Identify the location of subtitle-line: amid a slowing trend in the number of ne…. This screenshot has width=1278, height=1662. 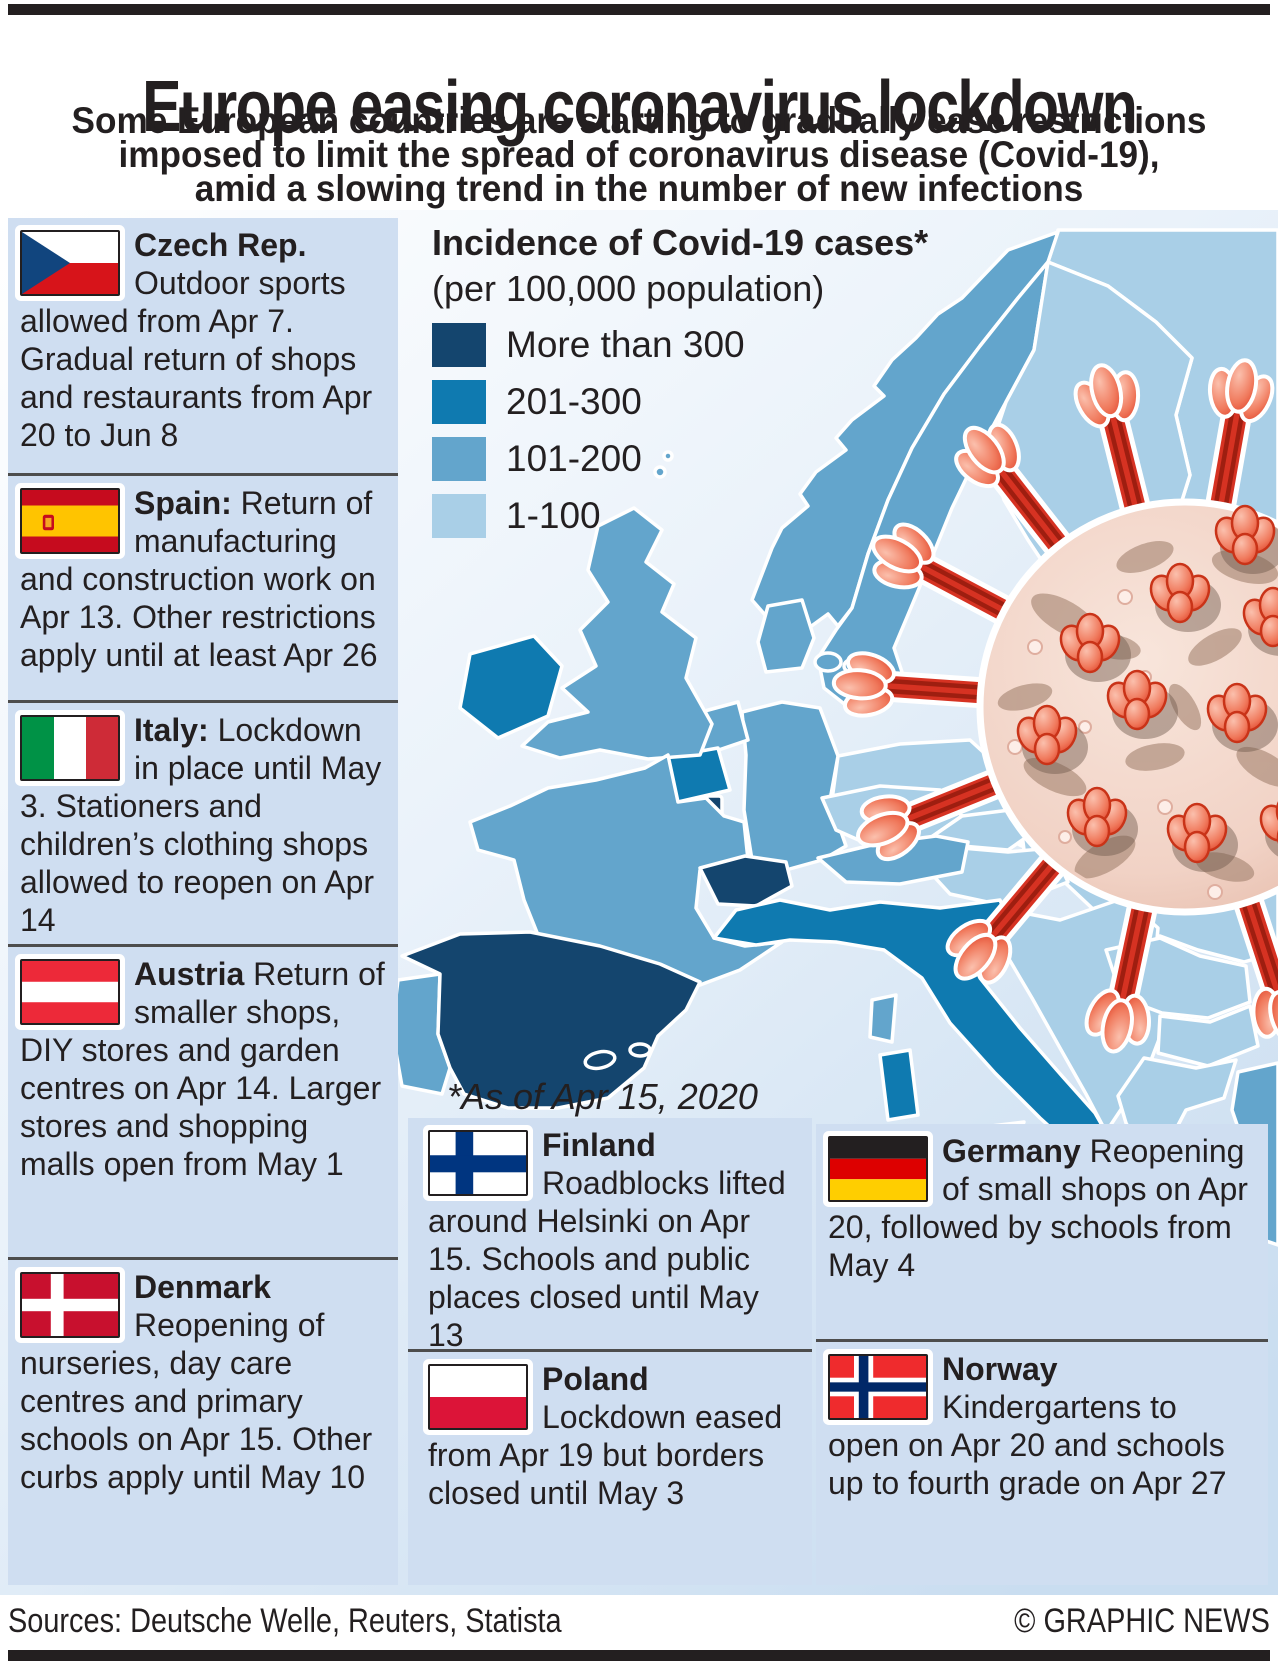
(639, 188).